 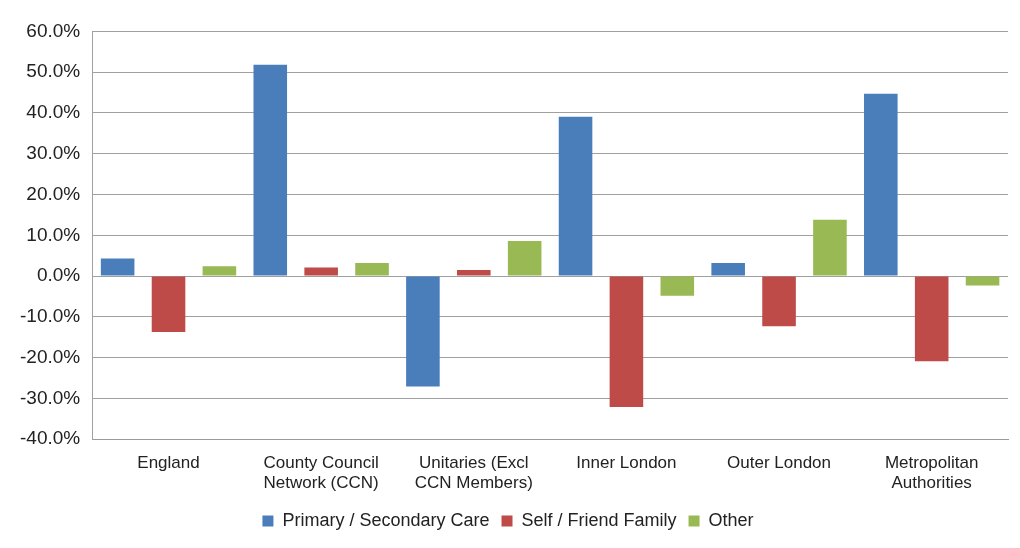 I want to click on x-tick-label: England, so click(x=168, y=463).